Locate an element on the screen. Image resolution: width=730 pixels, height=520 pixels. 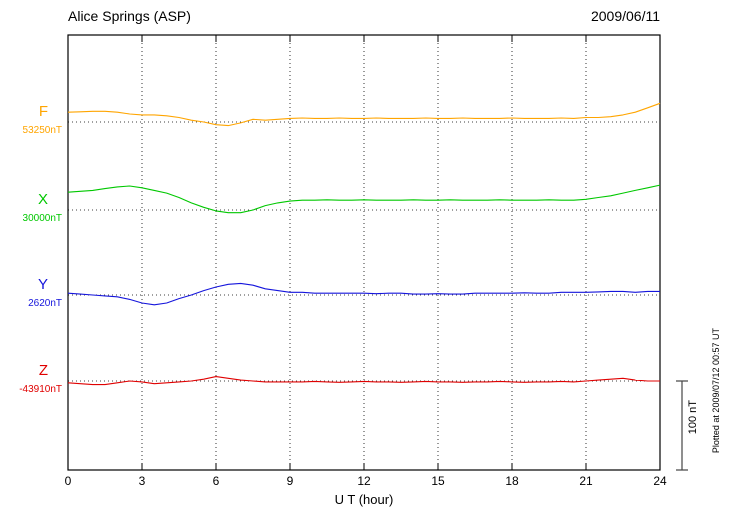
station-title: Alice Springs (ASP) is located at coordinates (129, 16).